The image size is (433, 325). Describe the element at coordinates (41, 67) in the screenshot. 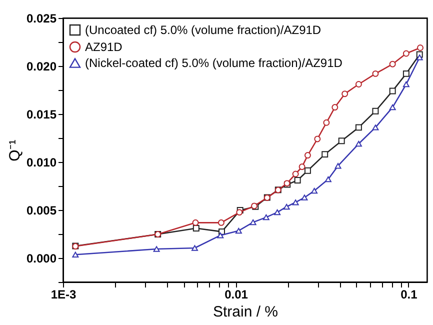

I see `y-tick-label: 0.020` at that location.